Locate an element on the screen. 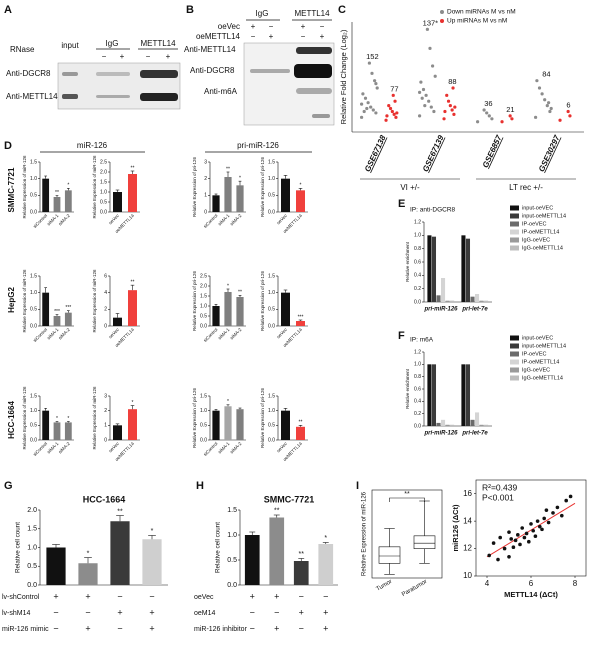 This screenshot has width=594, height=647. y-axis-label: Relative cell count is located at coordinates (218, 547).